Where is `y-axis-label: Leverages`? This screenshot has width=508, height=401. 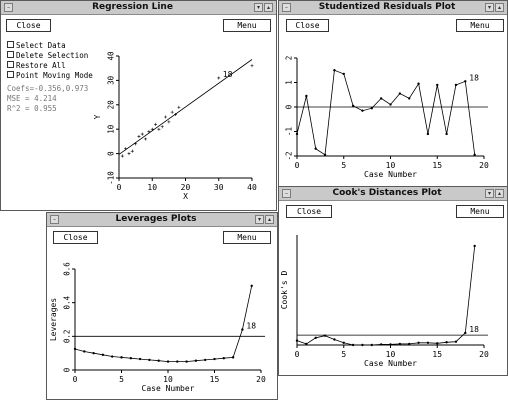
y-axis-label: Leverages is located at coordinates (53, 320).